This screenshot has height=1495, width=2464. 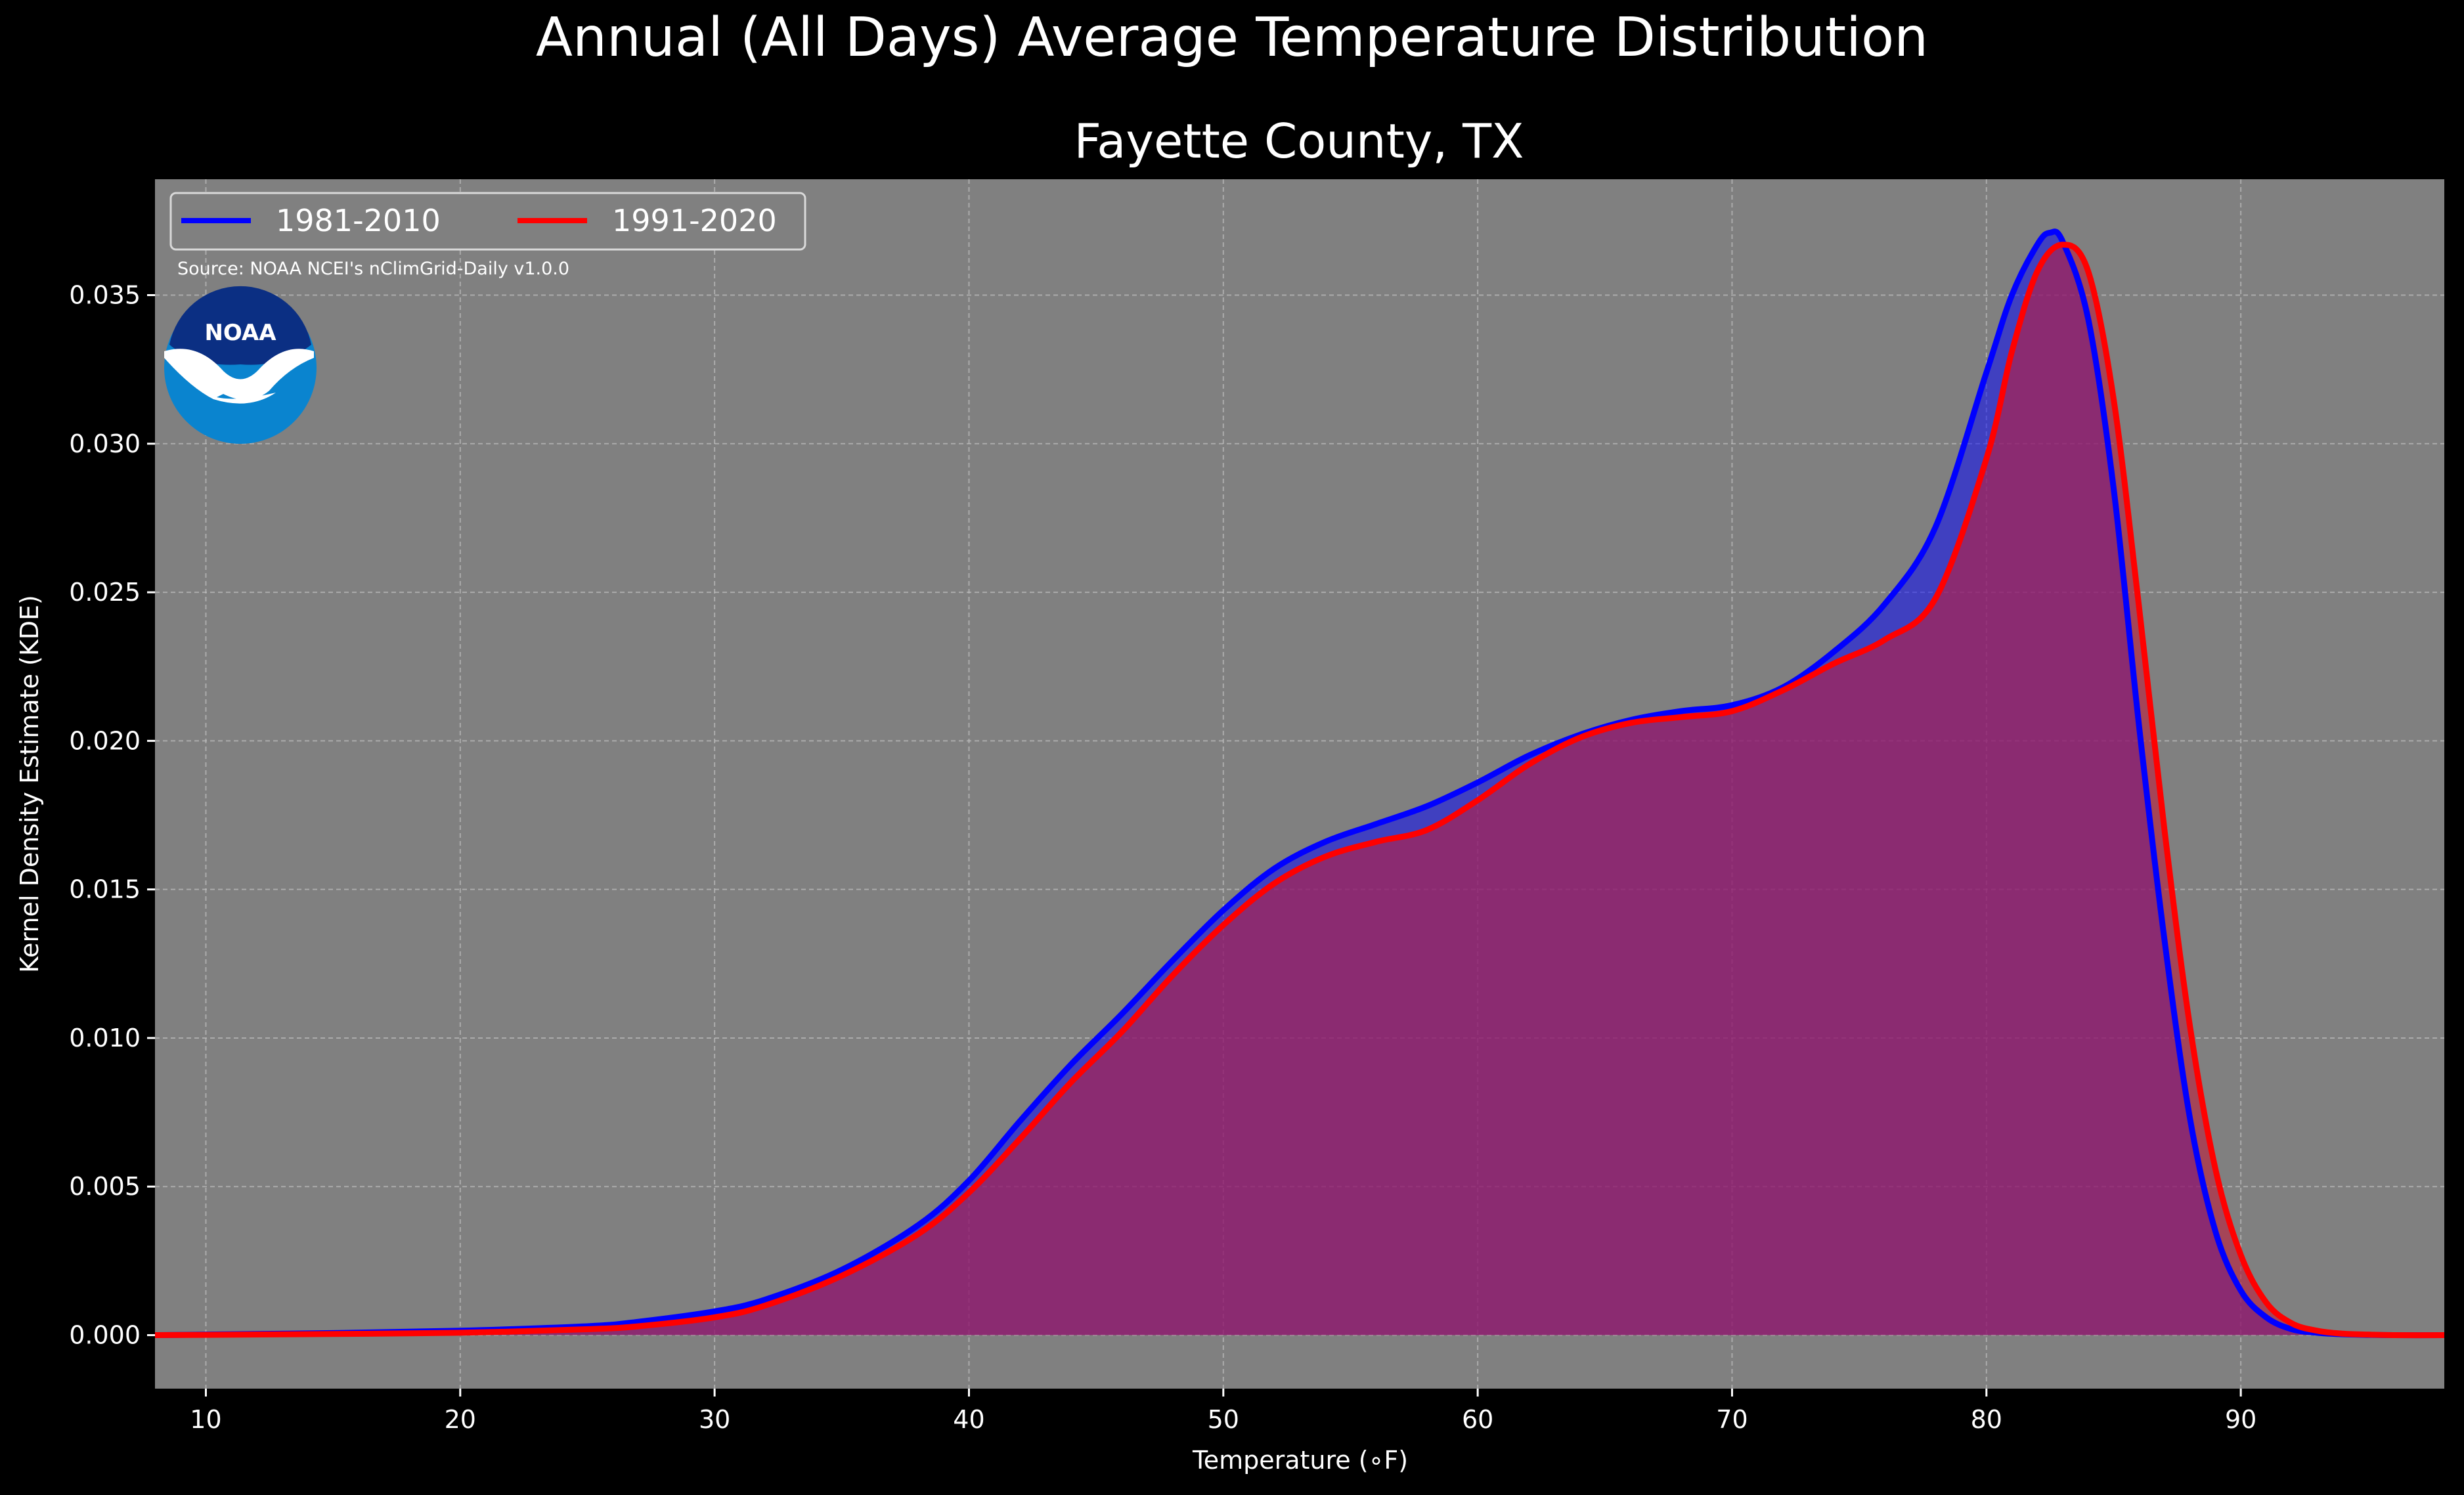 I want to click on y-tick-label: 0.035, so click(x=105, y=295).